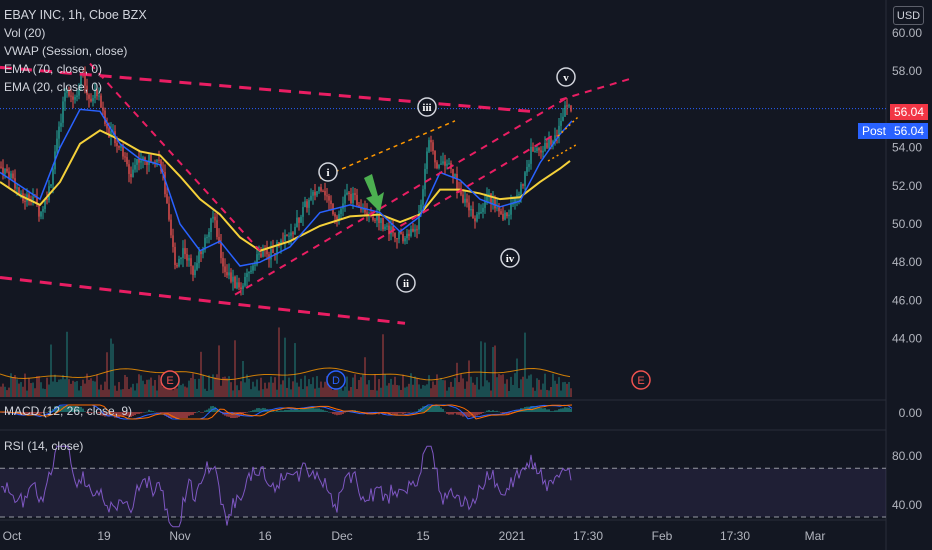 The height and width of the screenshot is (550, 932). I want to click on legend-ema70: EMA (70, close, 0), so click(53, 69).